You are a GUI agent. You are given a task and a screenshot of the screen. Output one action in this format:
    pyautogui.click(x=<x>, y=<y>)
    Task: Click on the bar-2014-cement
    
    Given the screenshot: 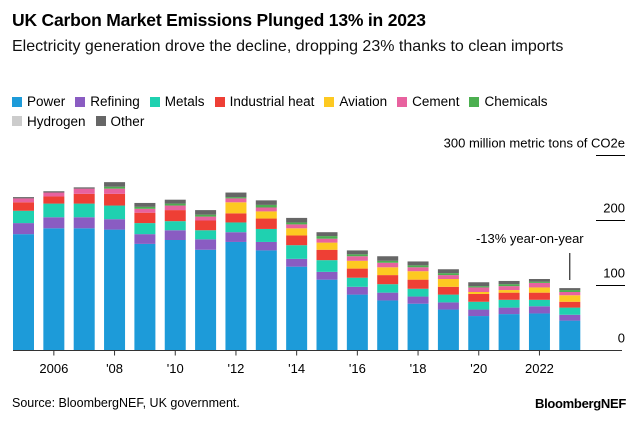 What is the action you would take?
    pyautogui.click(x=297, y=226)
    